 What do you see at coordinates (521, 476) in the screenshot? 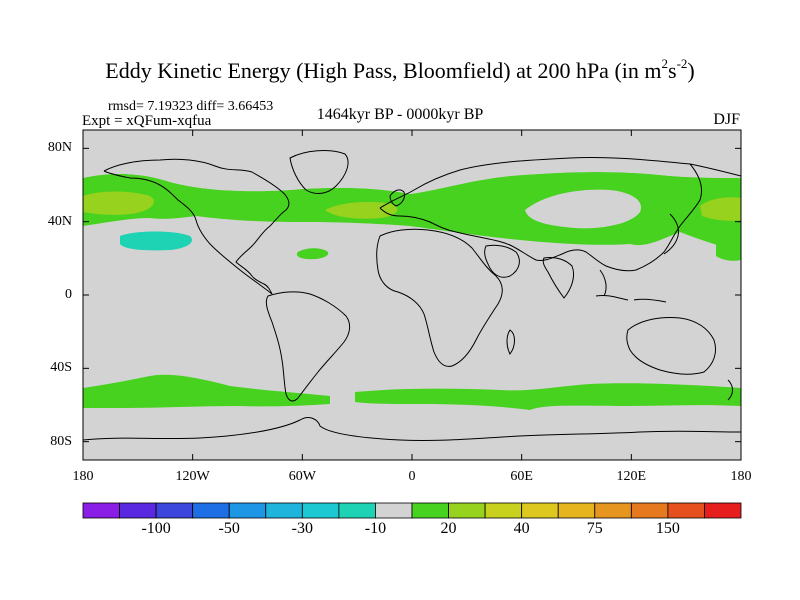
I see `lon-tick-label: 60E` at bounding box center [521, 476].